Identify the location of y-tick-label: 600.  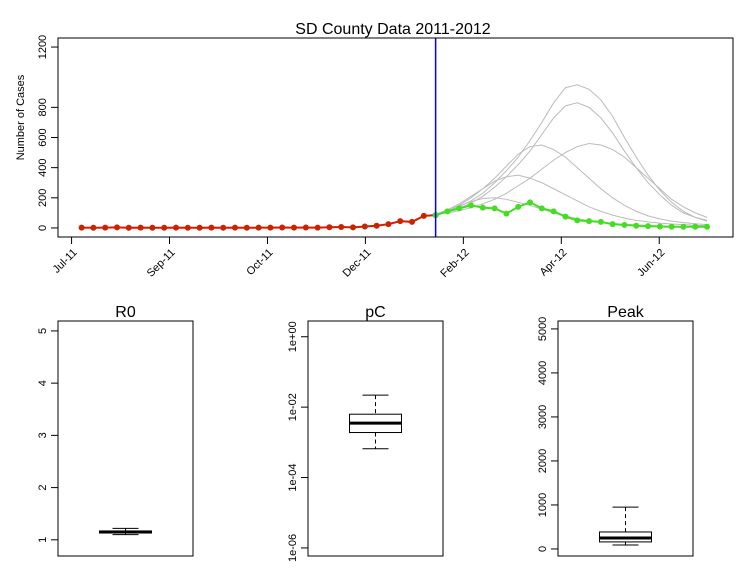
(43, 137).